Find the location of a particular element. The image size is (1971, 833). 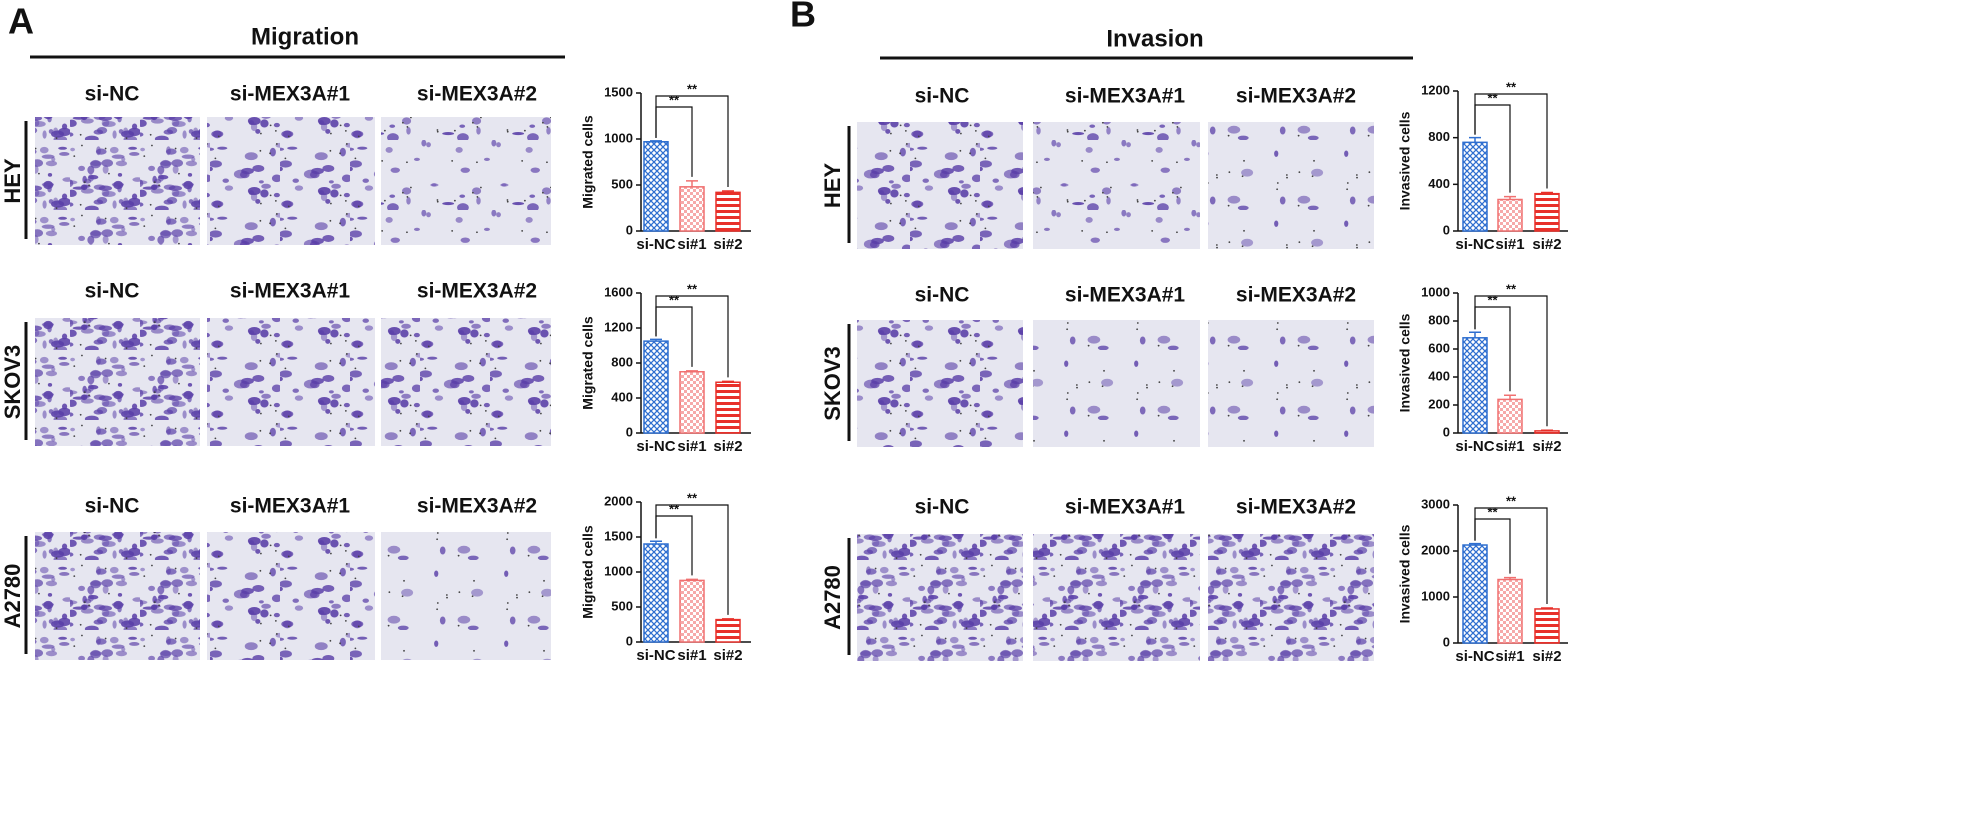

y-tick-label: 200 is located at coordinates (1439, 403).